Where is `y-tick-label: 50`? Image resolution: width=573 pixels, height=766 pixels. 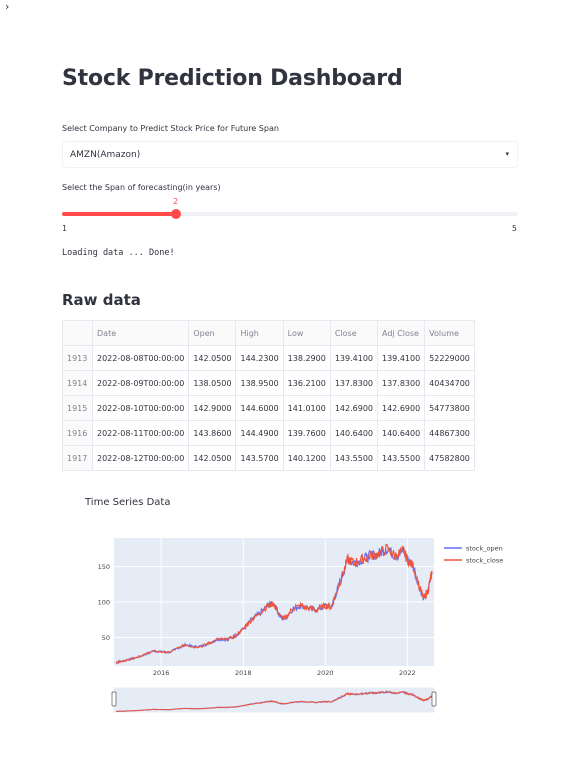
y-tick-label: 50 is located at coordinates (106, 638).